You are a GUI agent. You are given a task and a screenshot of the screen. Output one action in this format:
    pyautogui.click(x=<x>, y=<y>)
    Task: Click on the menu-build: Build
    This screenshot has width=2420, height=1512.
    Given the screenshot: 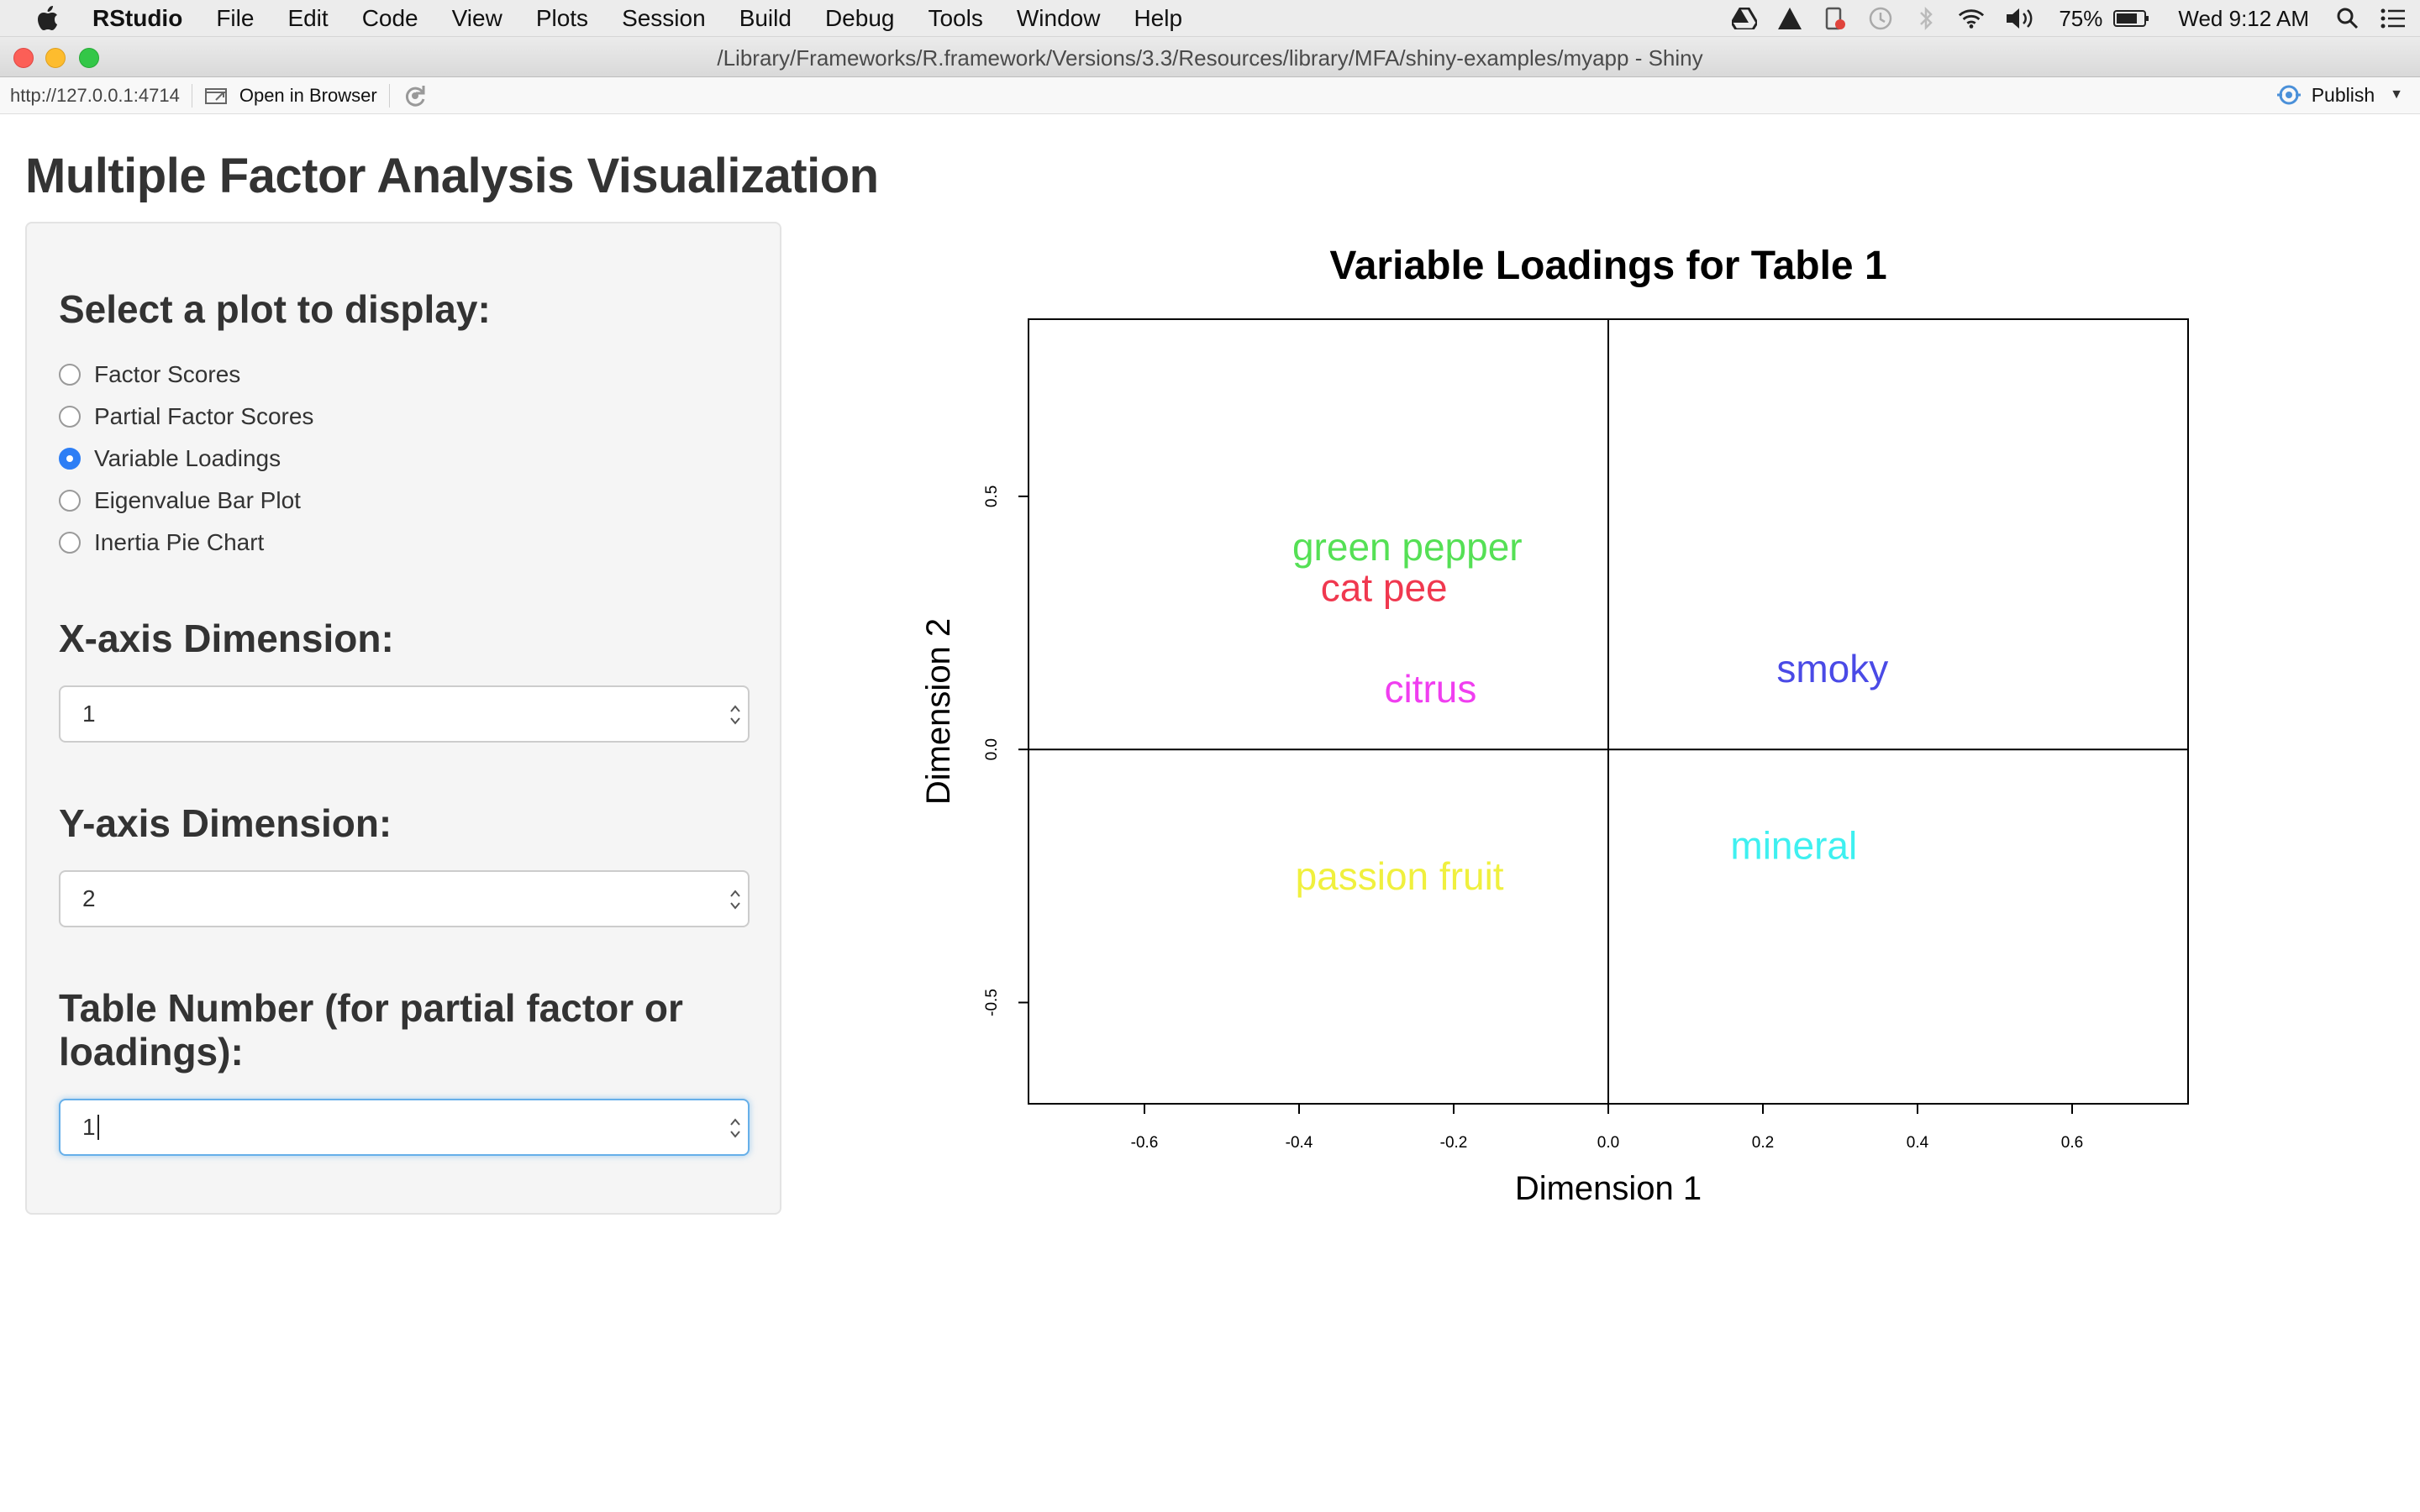 What is the action you would take?
    pyautogui.click(x=765, y=17)
    